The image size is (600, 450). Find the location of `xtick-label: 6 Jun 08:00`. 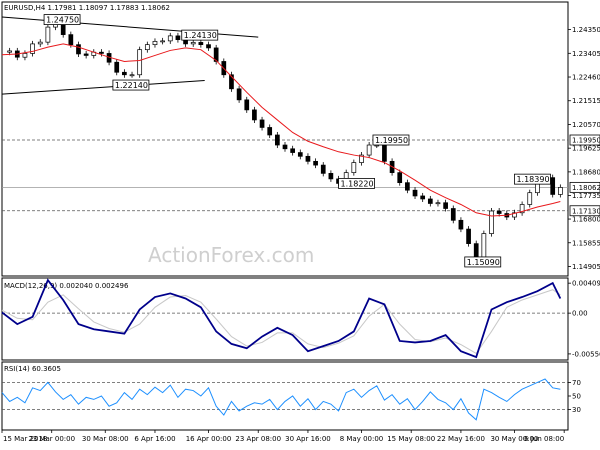

xtick-label: 6 Jun 08:00 is located at coordinates (544, 439).